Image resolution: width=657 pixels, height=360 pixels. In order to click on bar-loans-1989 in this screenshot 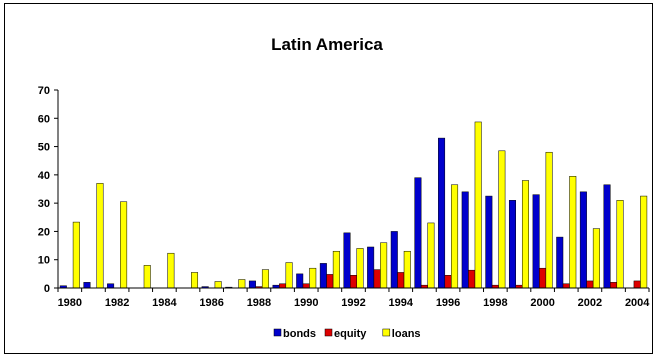, I will do `click(289, 275)`.